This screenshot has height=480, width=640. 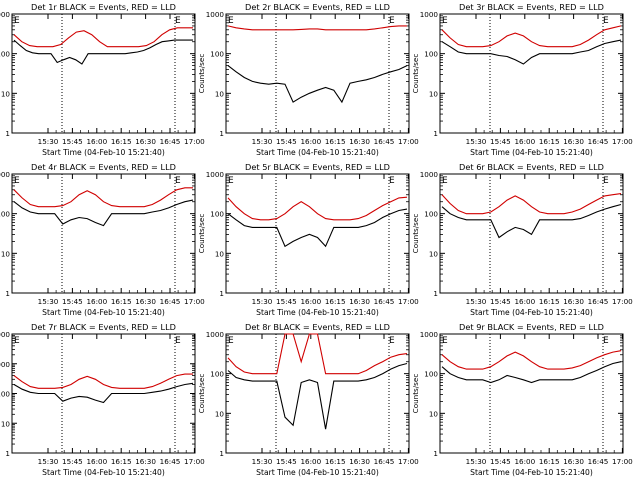 I want to click on panel-title: Det 3r BLACK = Events, RED = LLD, so click(x=531, y=7).